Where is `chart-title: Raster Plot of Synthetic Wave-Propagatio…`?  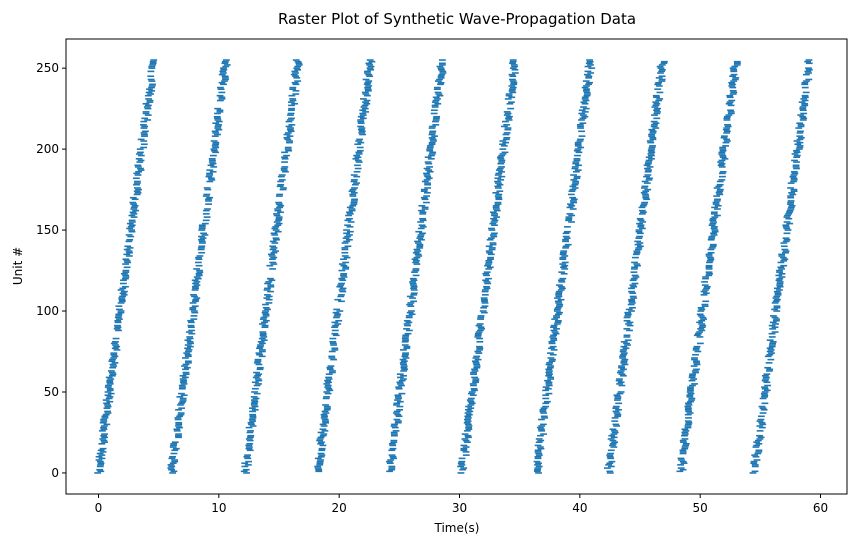
chart-title: Raster Plot of Synthetic Wave-Propagatio… is located at coordinates (457, 19).